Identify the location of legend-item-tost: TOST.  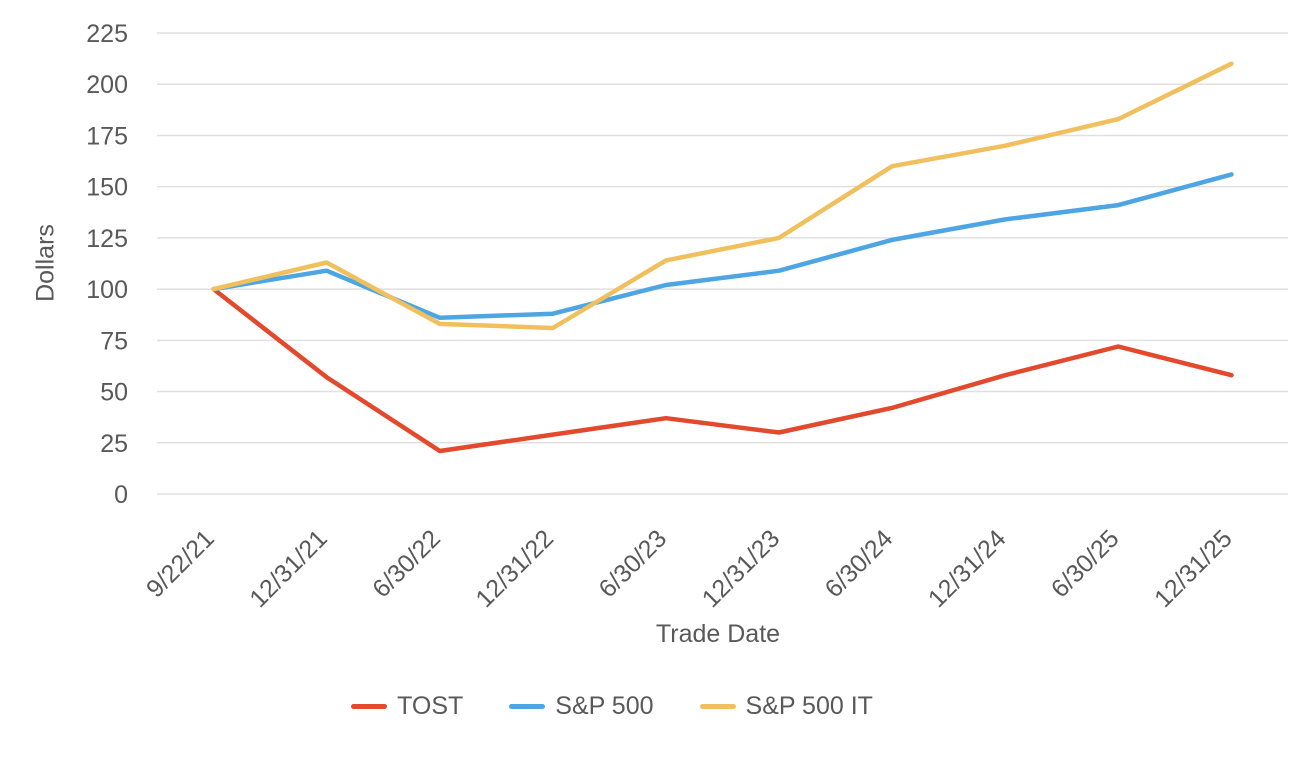
(407, 706).